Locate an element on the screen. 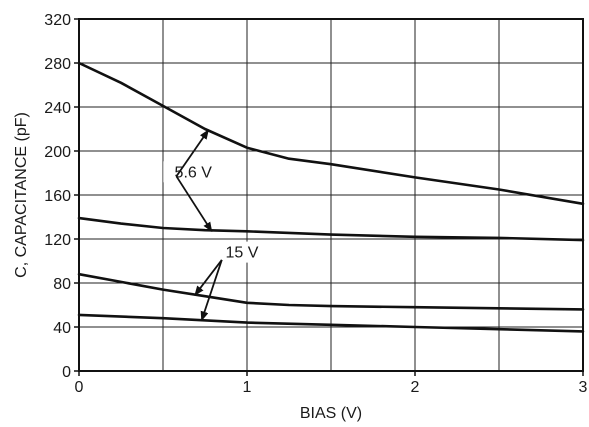 Image resolution: width=589 pixels, height=427 pixels. x-tick-label: 1 is located at coordinates (247, 387).